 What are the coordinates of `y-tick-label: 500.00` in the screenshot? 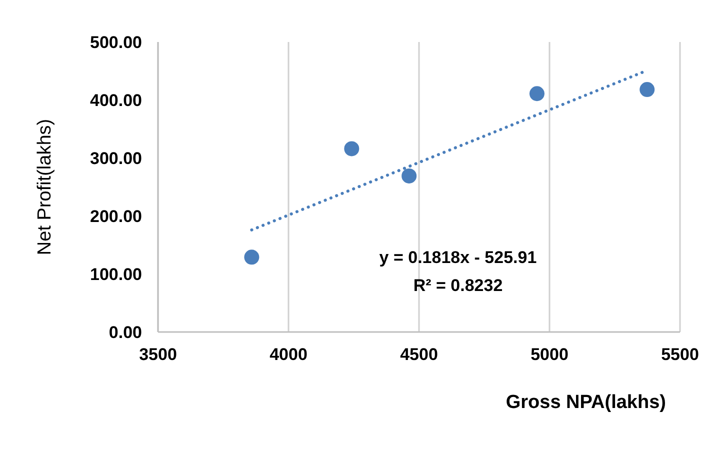 It's located at (116, 42).